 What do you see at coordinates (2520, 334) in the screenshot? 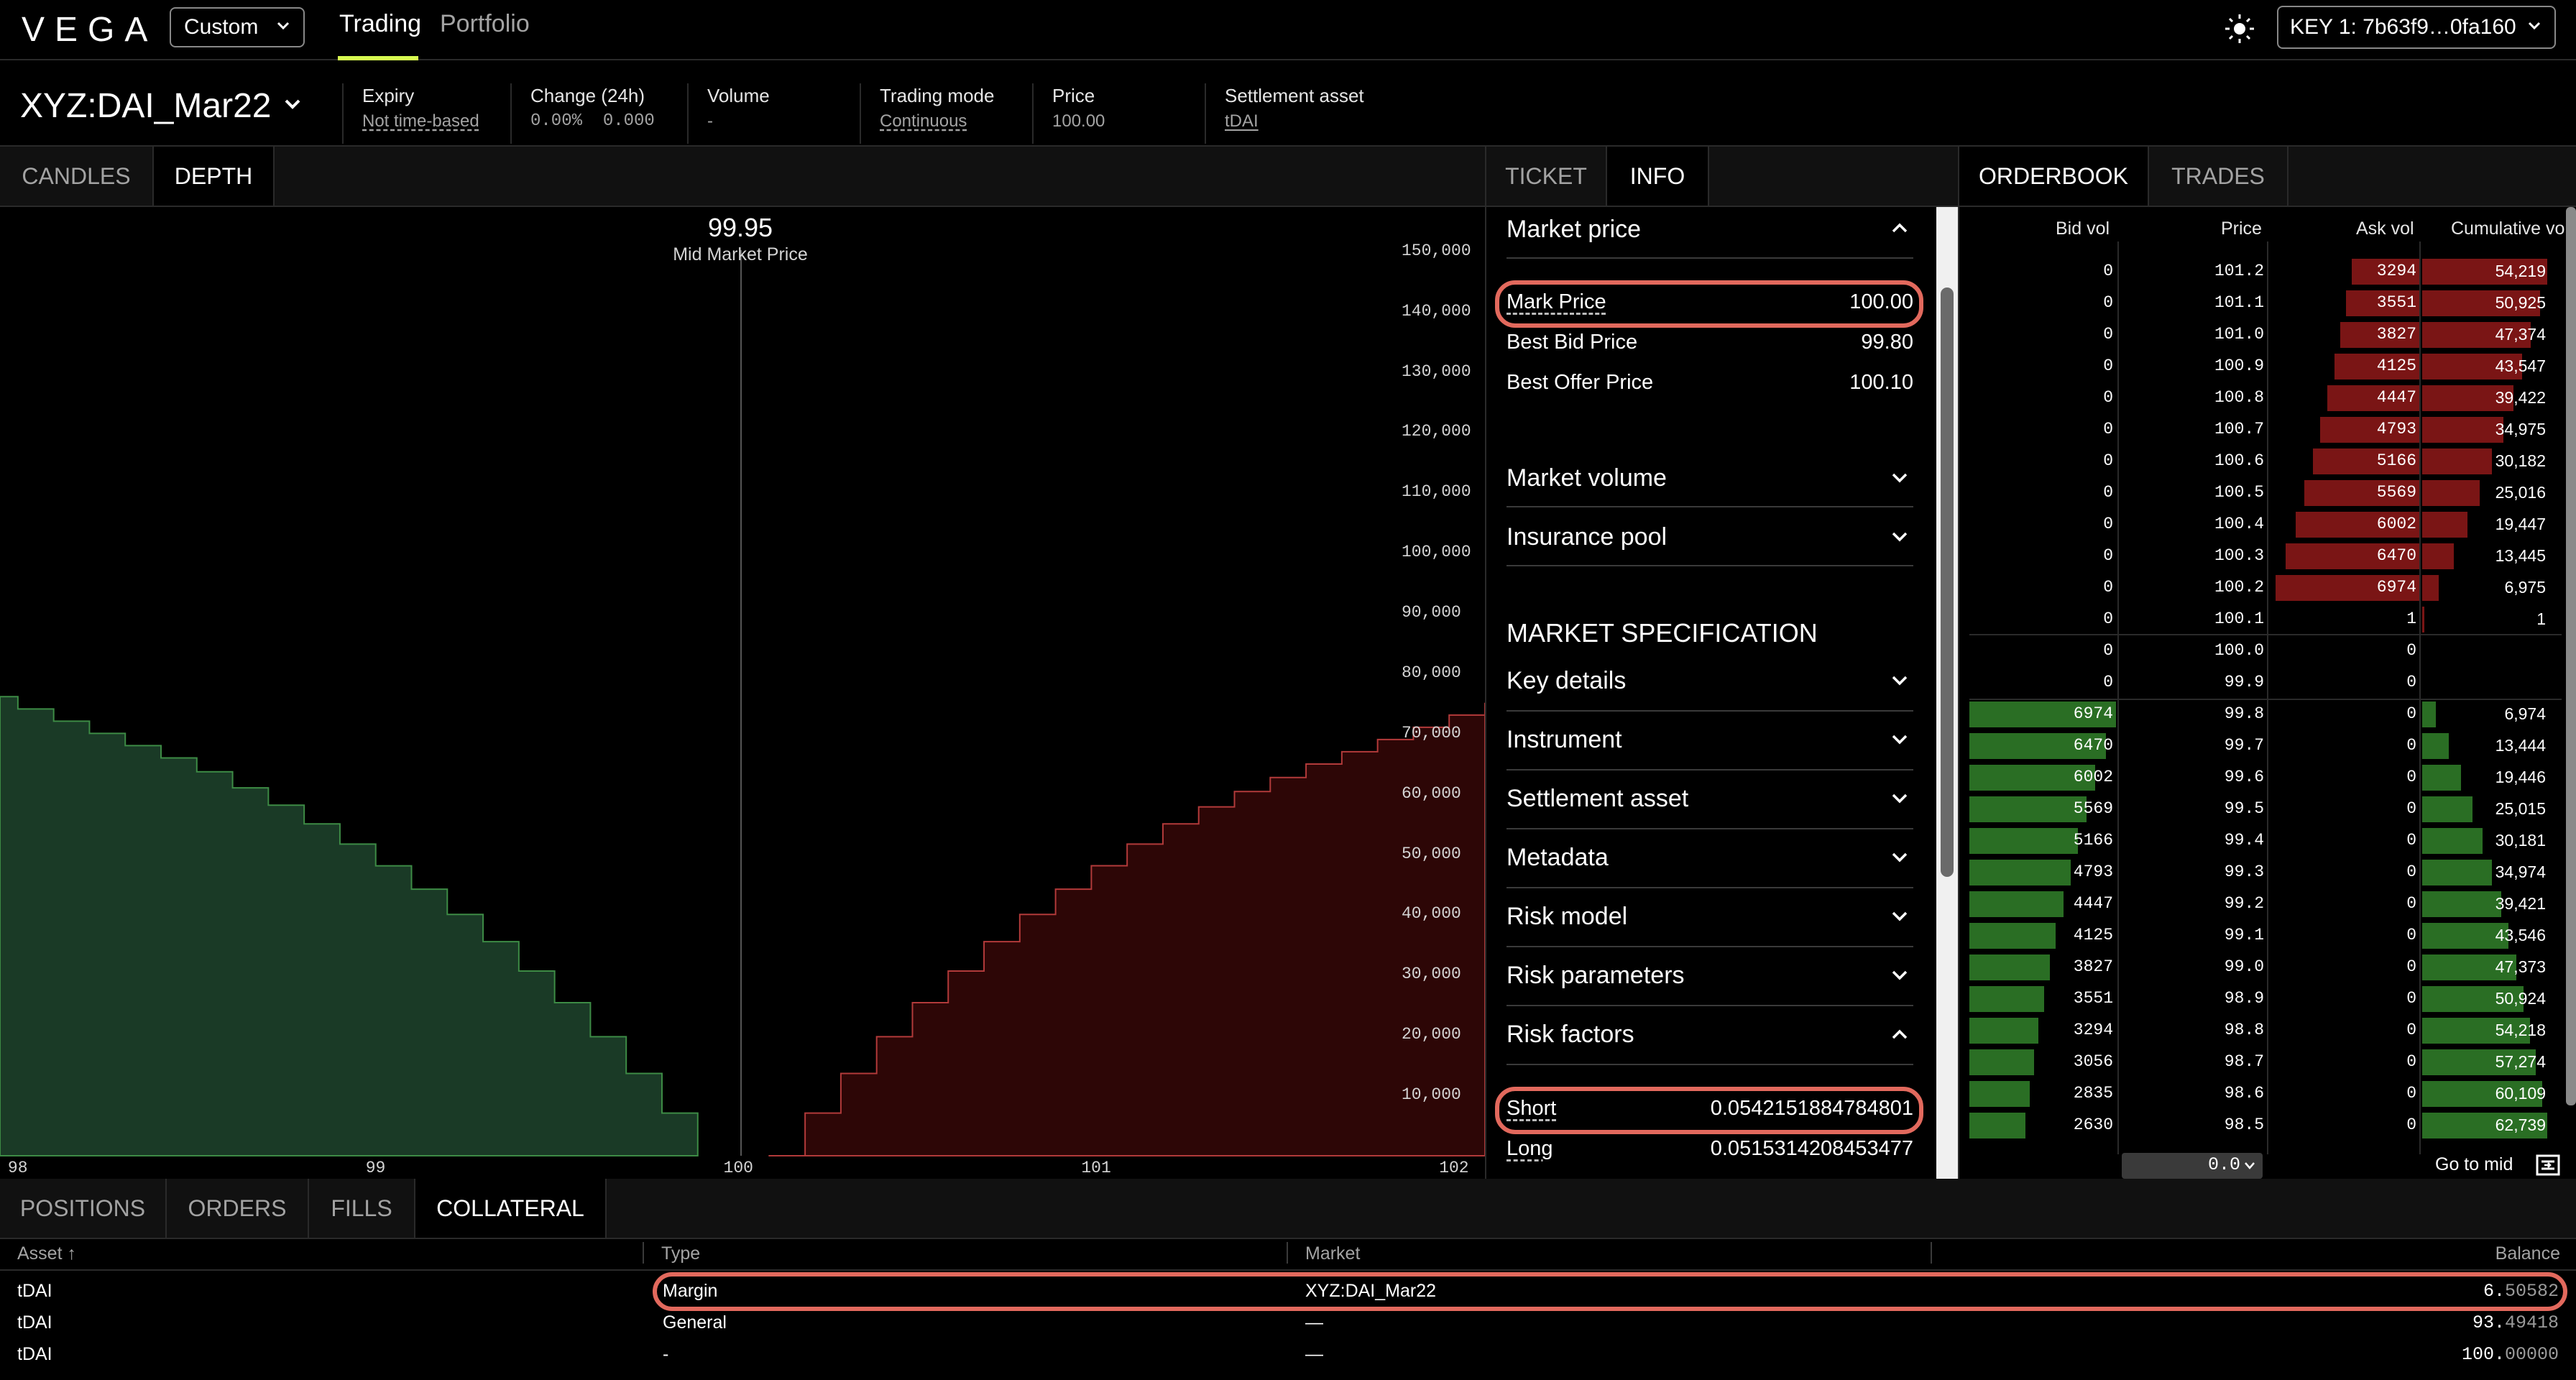
I see `cumulative-volume: 47,374` at bounding box center [2520, 334].